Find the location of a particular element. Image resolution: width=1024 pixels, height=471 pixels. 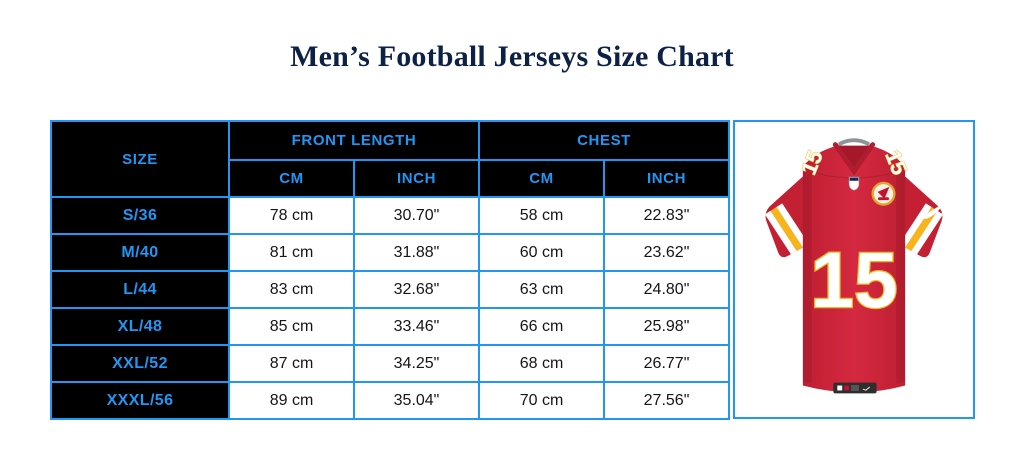

chest-number: 15 is located at coordinates (854, 280).